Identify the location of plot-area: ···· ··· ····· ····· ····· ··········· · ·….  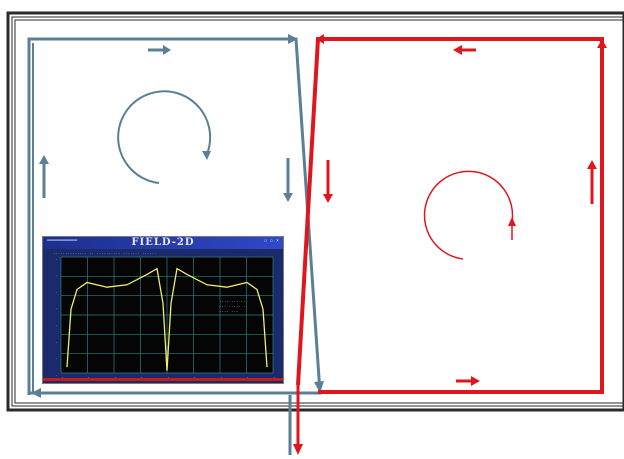
(163, 318).